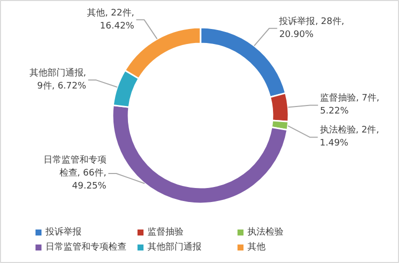 Image resolution: width=399 pixels, height=263 pixels. Describe the element at coordinates (266, 232) in the screenshot. I see `legend-label: 执法检验` at that location.